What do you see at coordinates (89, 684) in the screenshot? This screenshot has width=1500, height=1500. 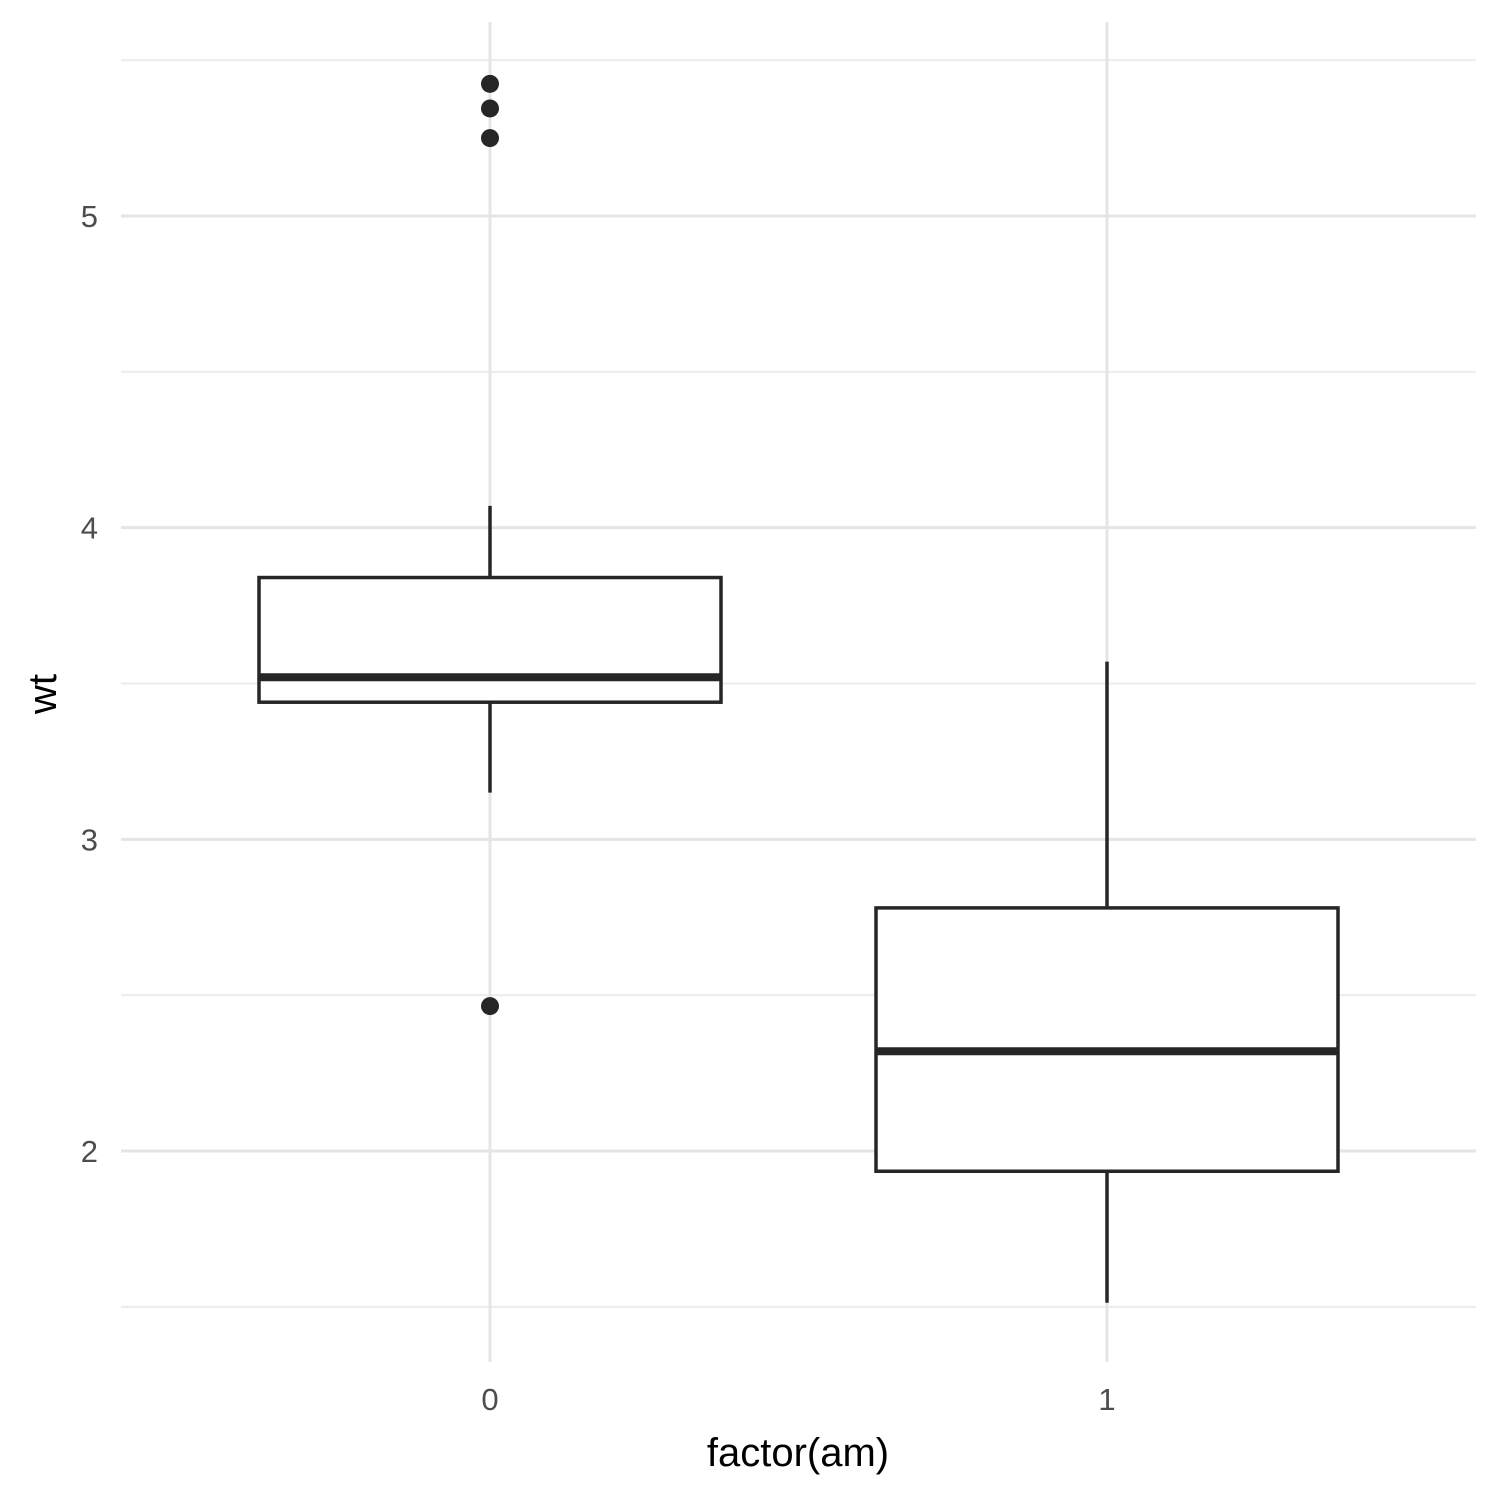 I see `y-tick-labels: 2 3 4 5` at bounding box center [89, 684].